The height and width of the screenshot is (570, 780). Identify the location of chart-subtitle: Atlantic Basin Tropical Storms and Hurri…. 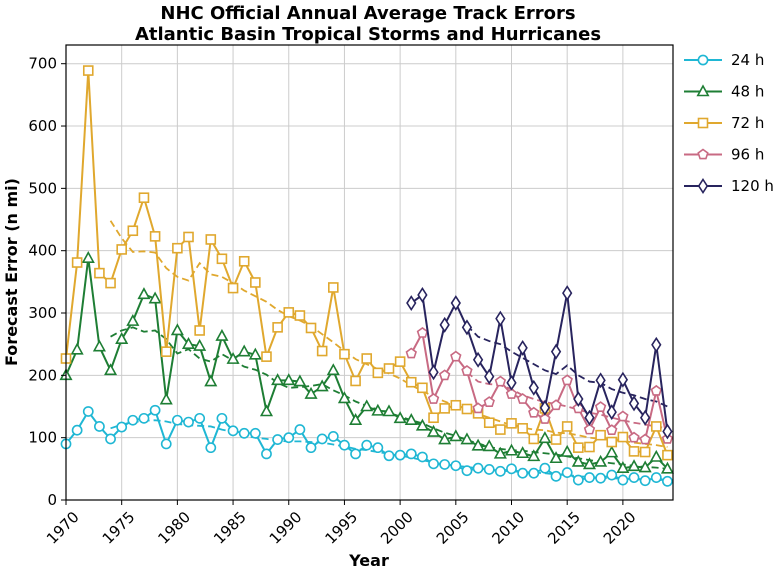
(368, 34).